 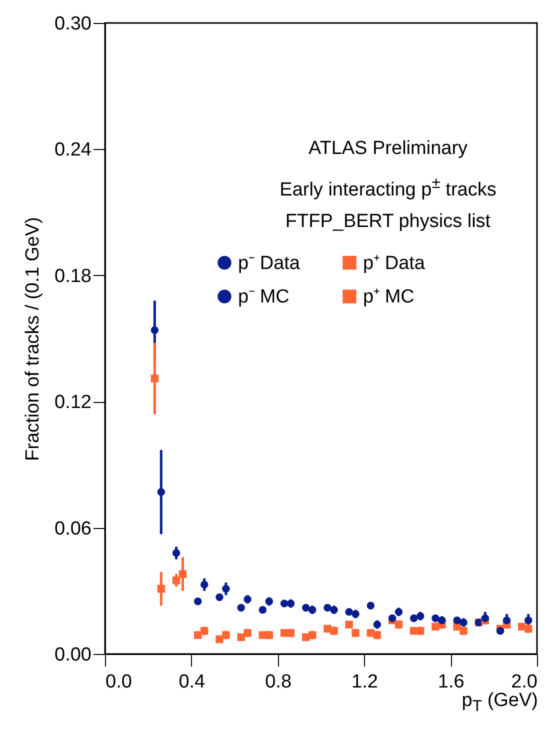 What do you see at coordinates (500, 702) in the screenshot?
I see `x-axis-title: p$_{T}$ (GeV)` at bounding box center [500, 702].